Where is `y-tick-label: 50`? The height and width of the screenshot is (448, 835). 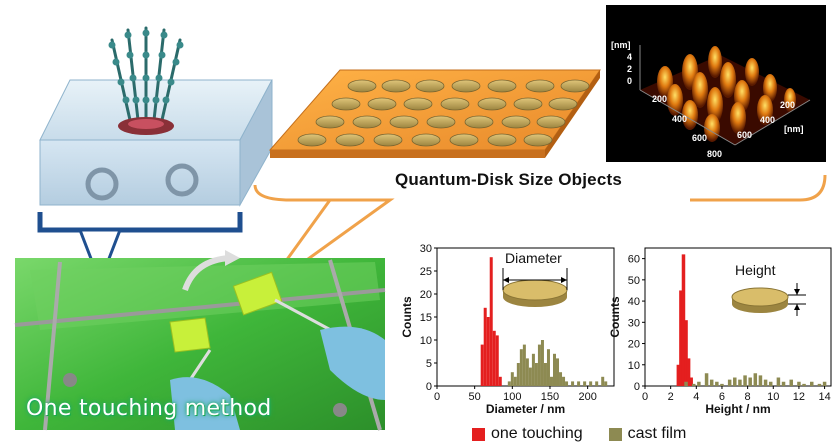
y-tick-label: 50 is located at coordinates (634, 281).